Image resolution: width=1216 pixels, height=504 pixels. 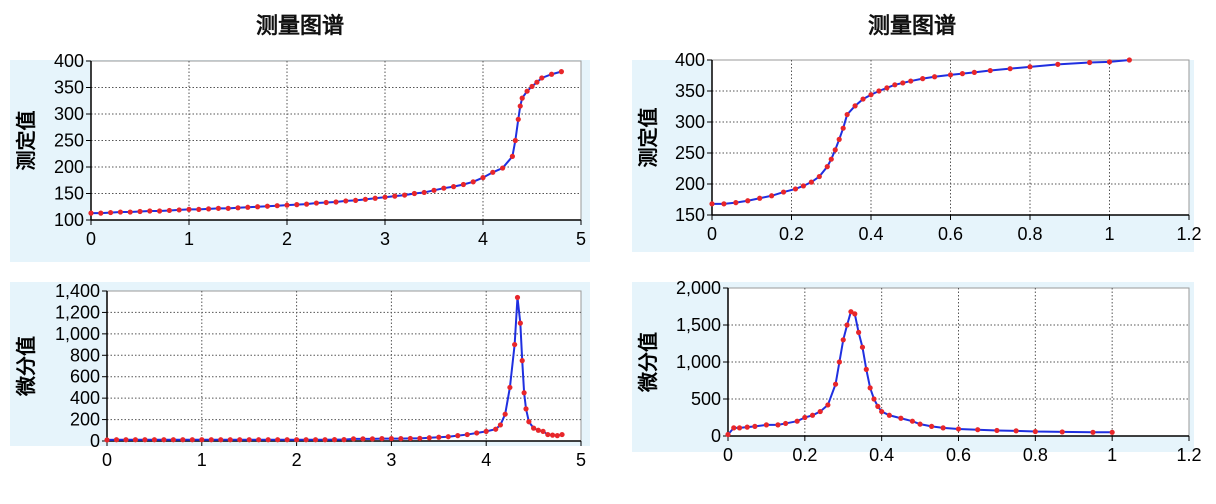 I want to click on y-tick-label: 150, so click(x=69, y=194).